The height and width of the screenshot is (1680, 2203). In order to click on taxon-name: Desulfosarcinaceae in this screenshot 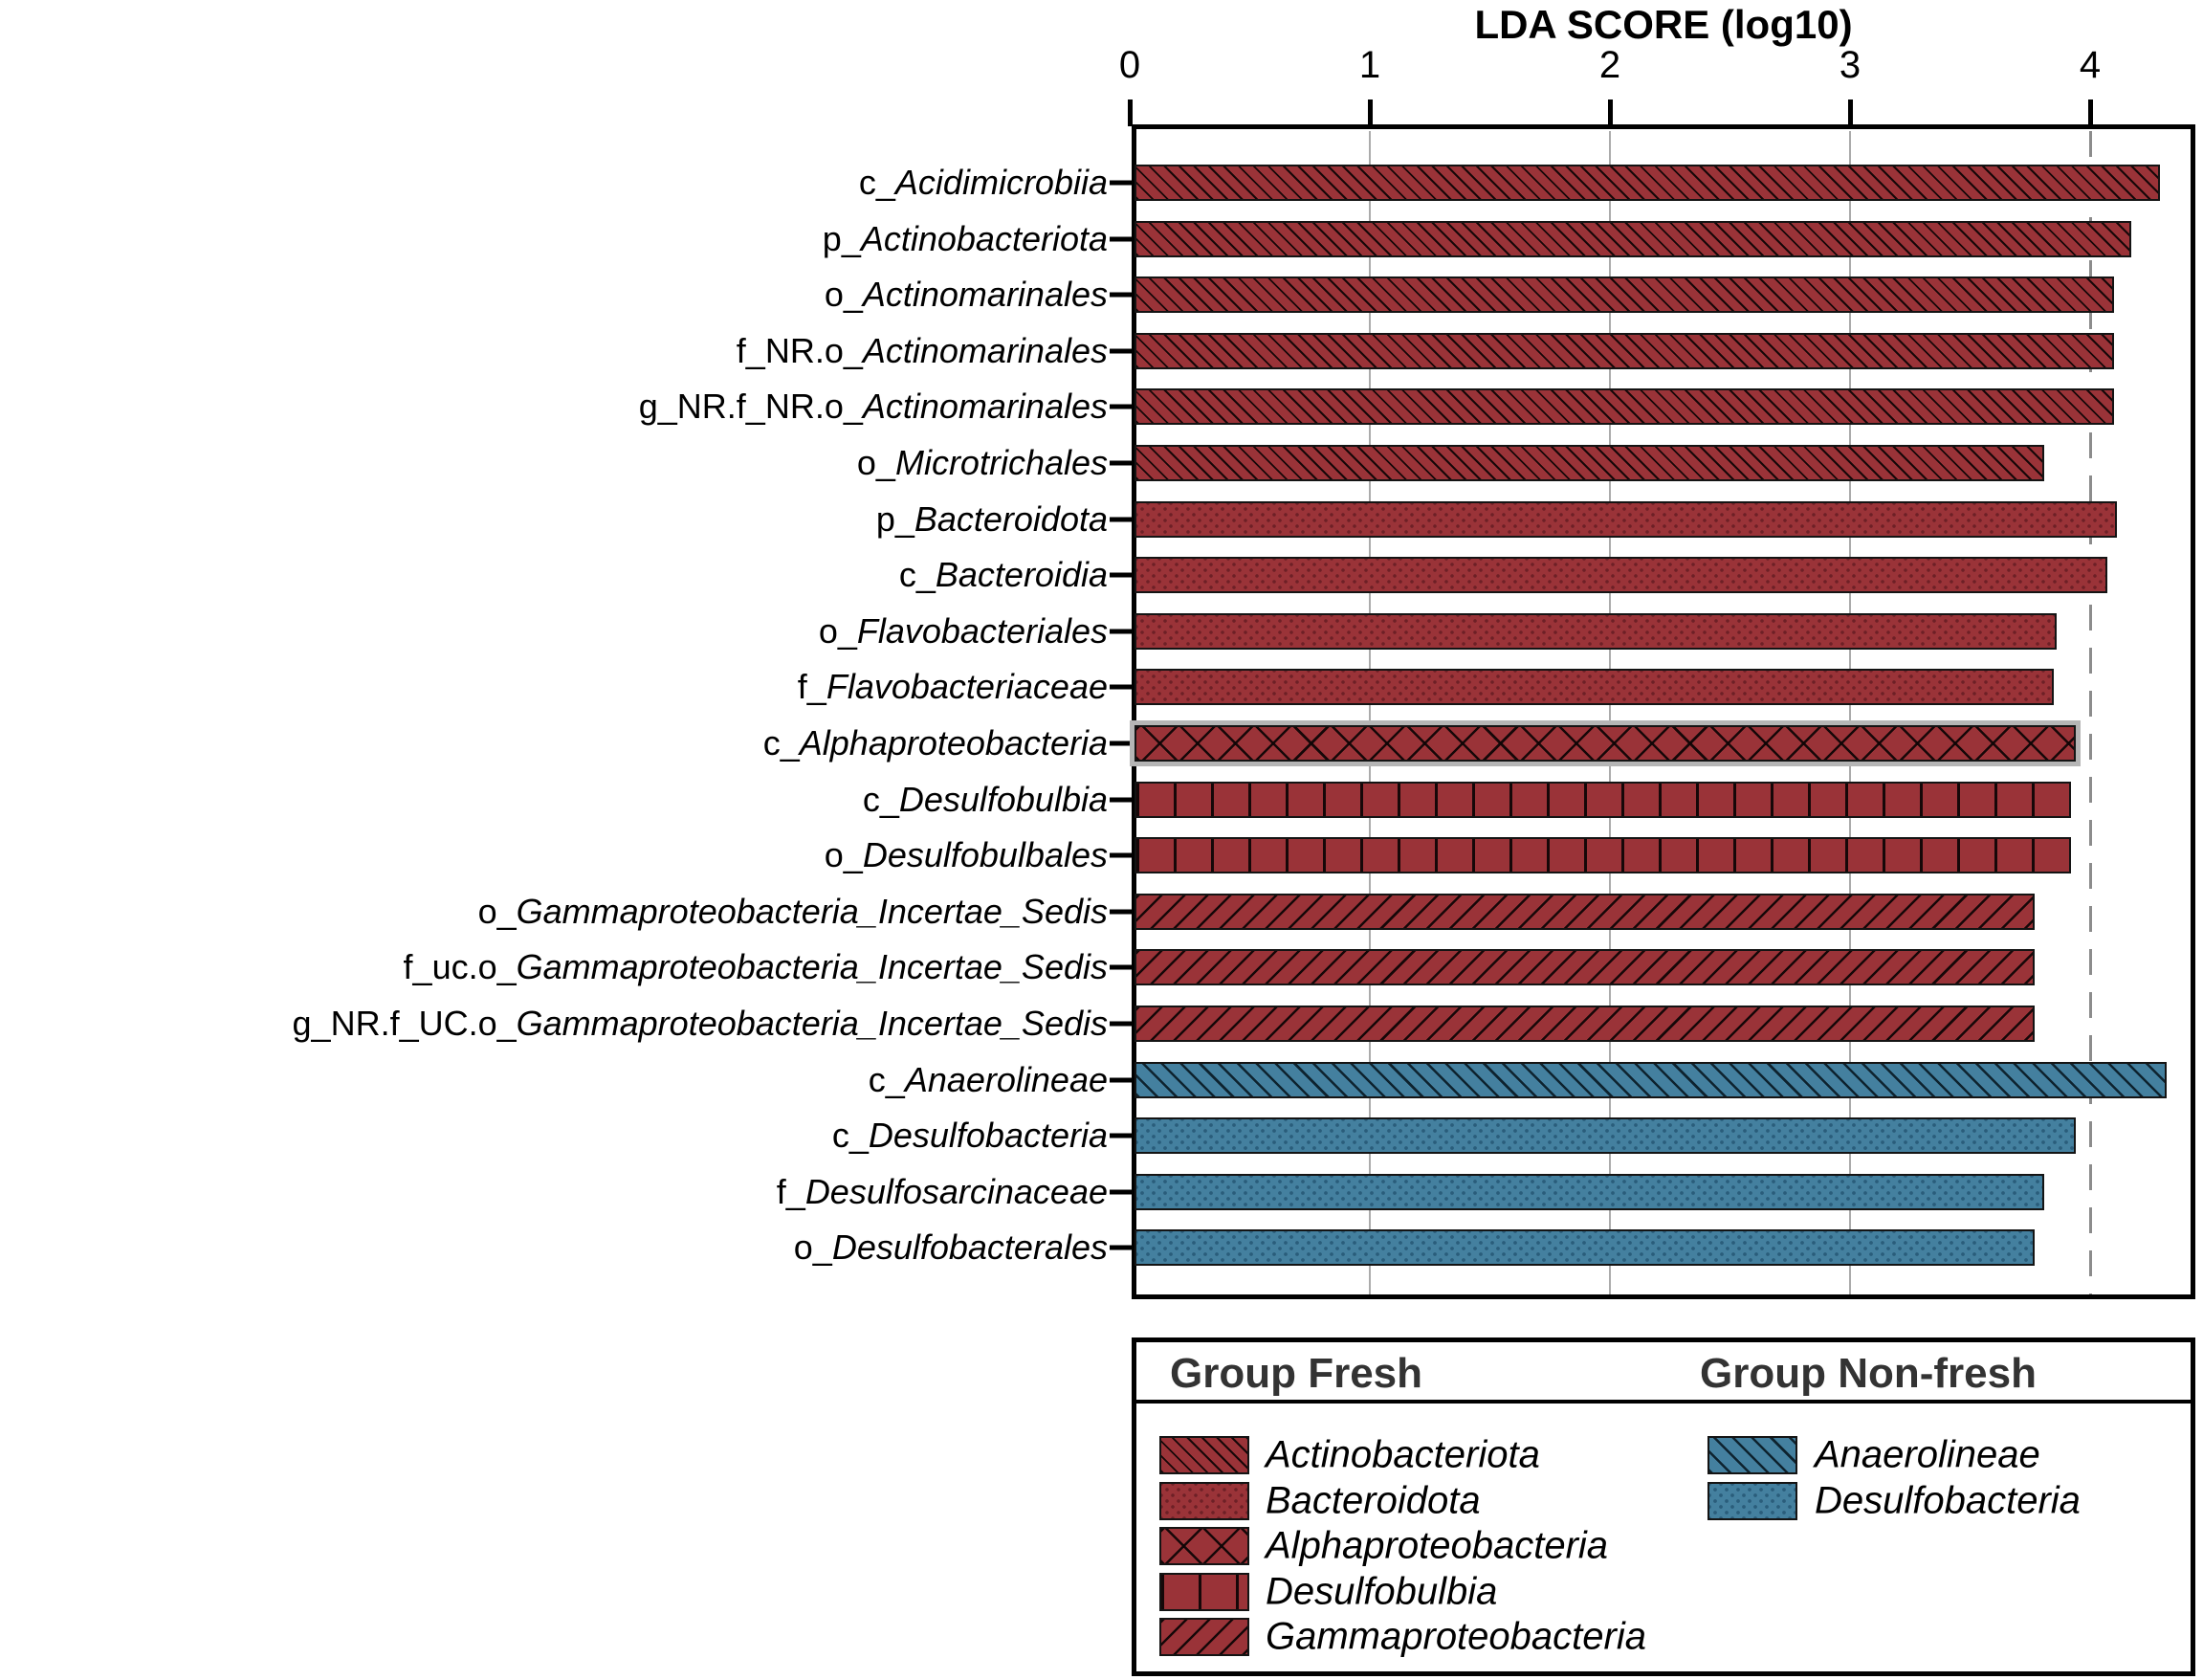, I will do `click(956, 1191)`.